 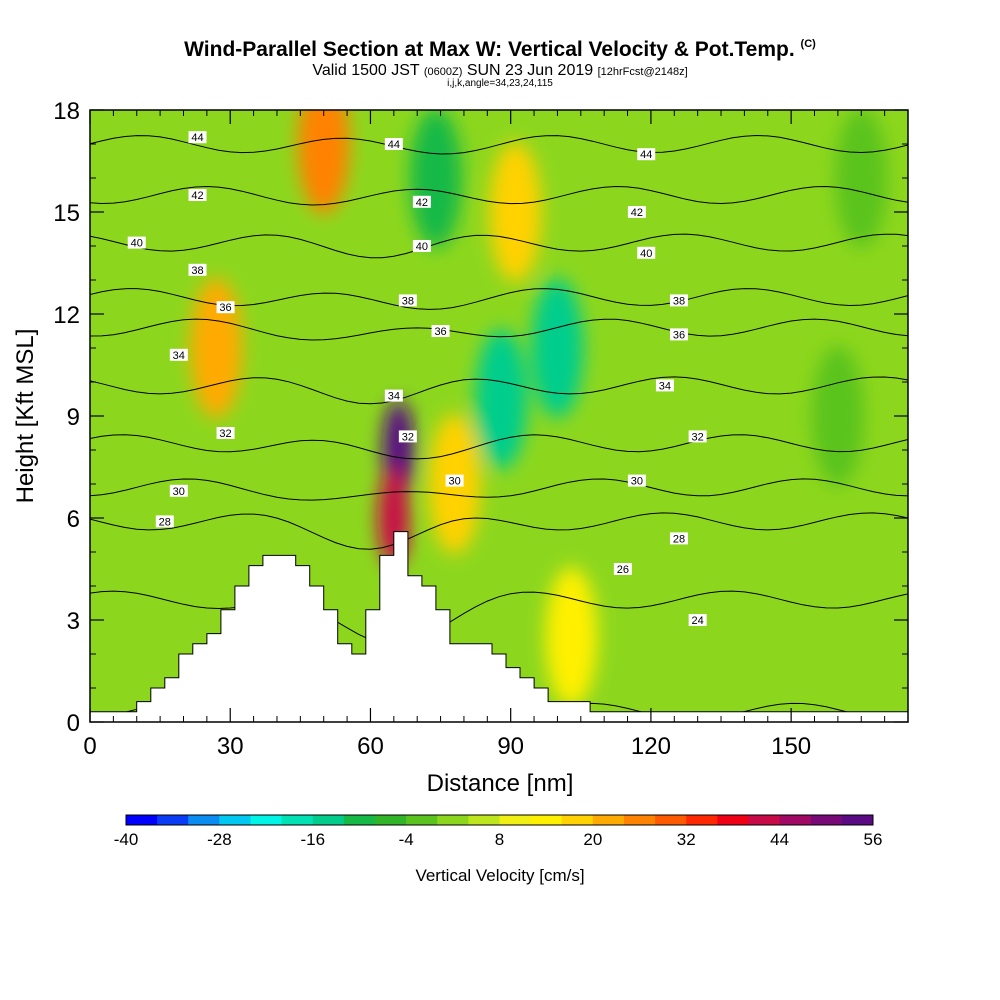 What do you see at coordinates (73, 621) in the screenshot?
I see `y-tick-label-3: 3` at bounding box center [73, 621].